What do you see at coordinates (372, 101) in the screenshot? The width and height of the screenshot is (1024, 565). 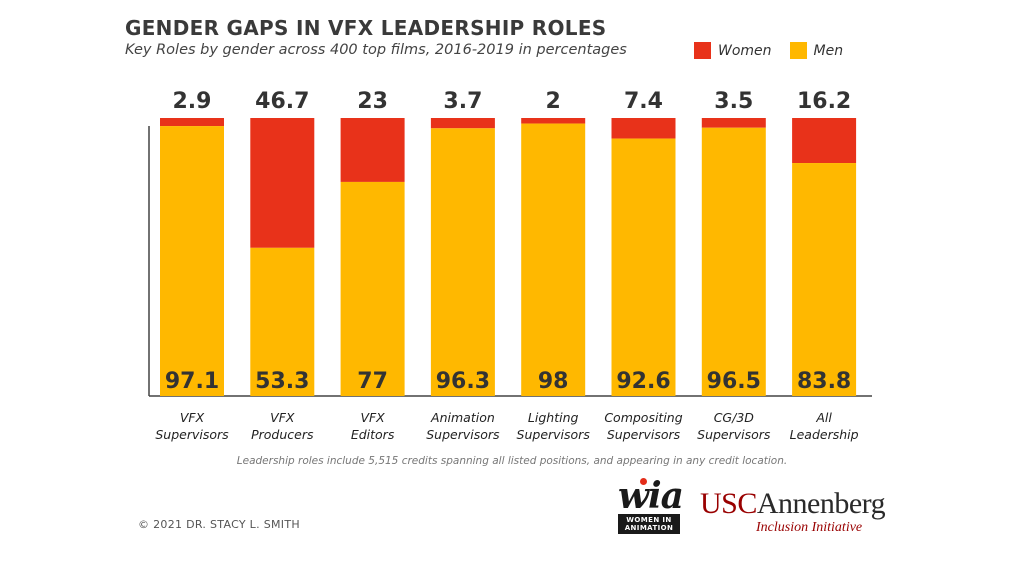 I see `data-label-women-2: 23` at bounding box center [372, 101].